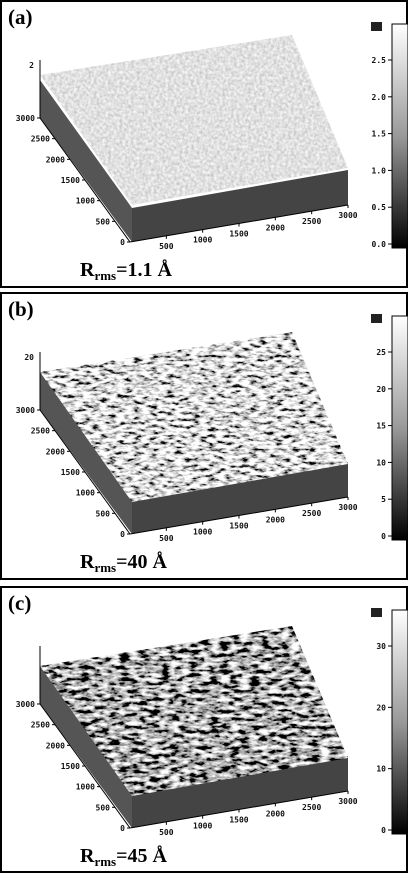  I want to click on panel-label: (a), so click(20, 17).